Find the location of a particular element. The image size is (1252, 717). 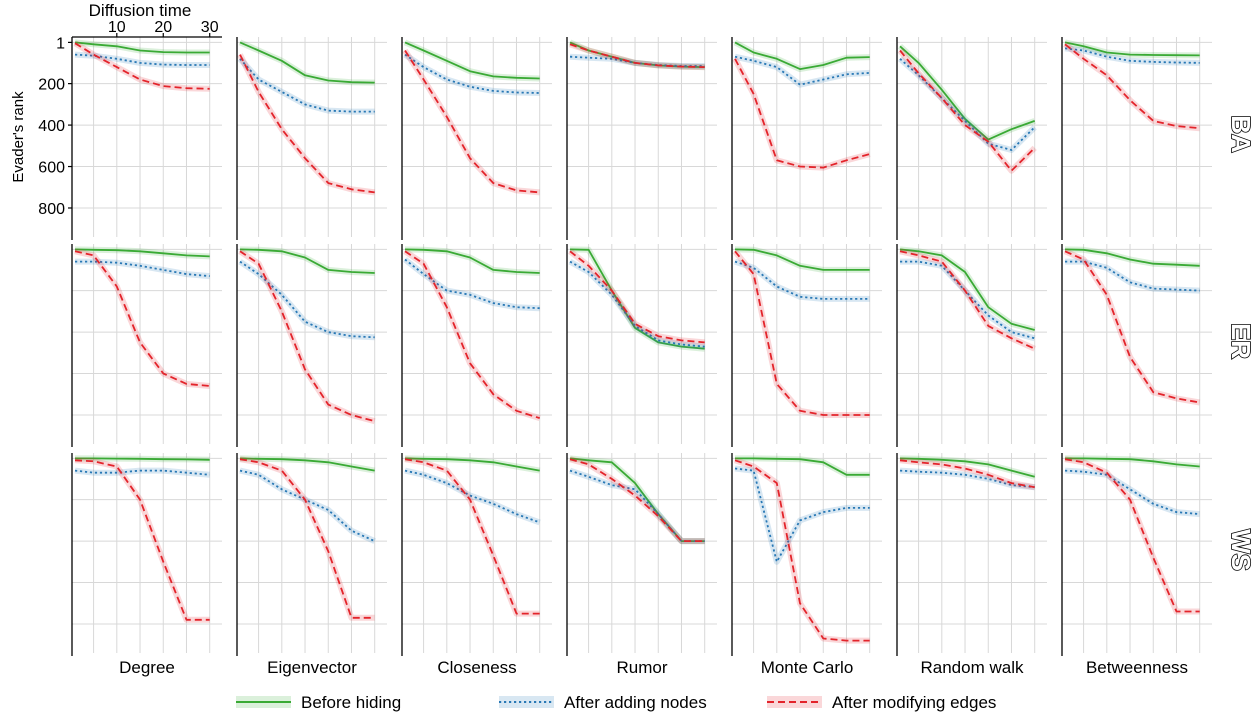

panel-ws-betweenness is located at coordinates (1136, 554).